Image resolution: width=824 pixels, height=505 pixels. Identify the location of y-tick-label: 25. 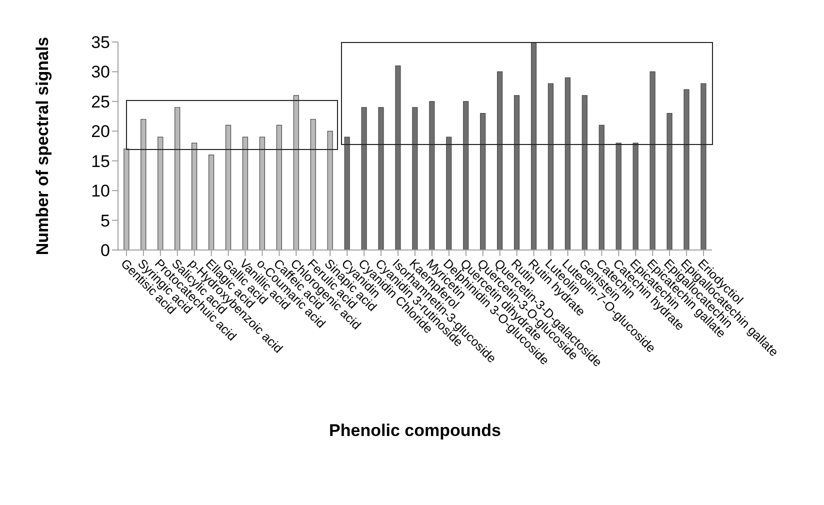
(100, 102).